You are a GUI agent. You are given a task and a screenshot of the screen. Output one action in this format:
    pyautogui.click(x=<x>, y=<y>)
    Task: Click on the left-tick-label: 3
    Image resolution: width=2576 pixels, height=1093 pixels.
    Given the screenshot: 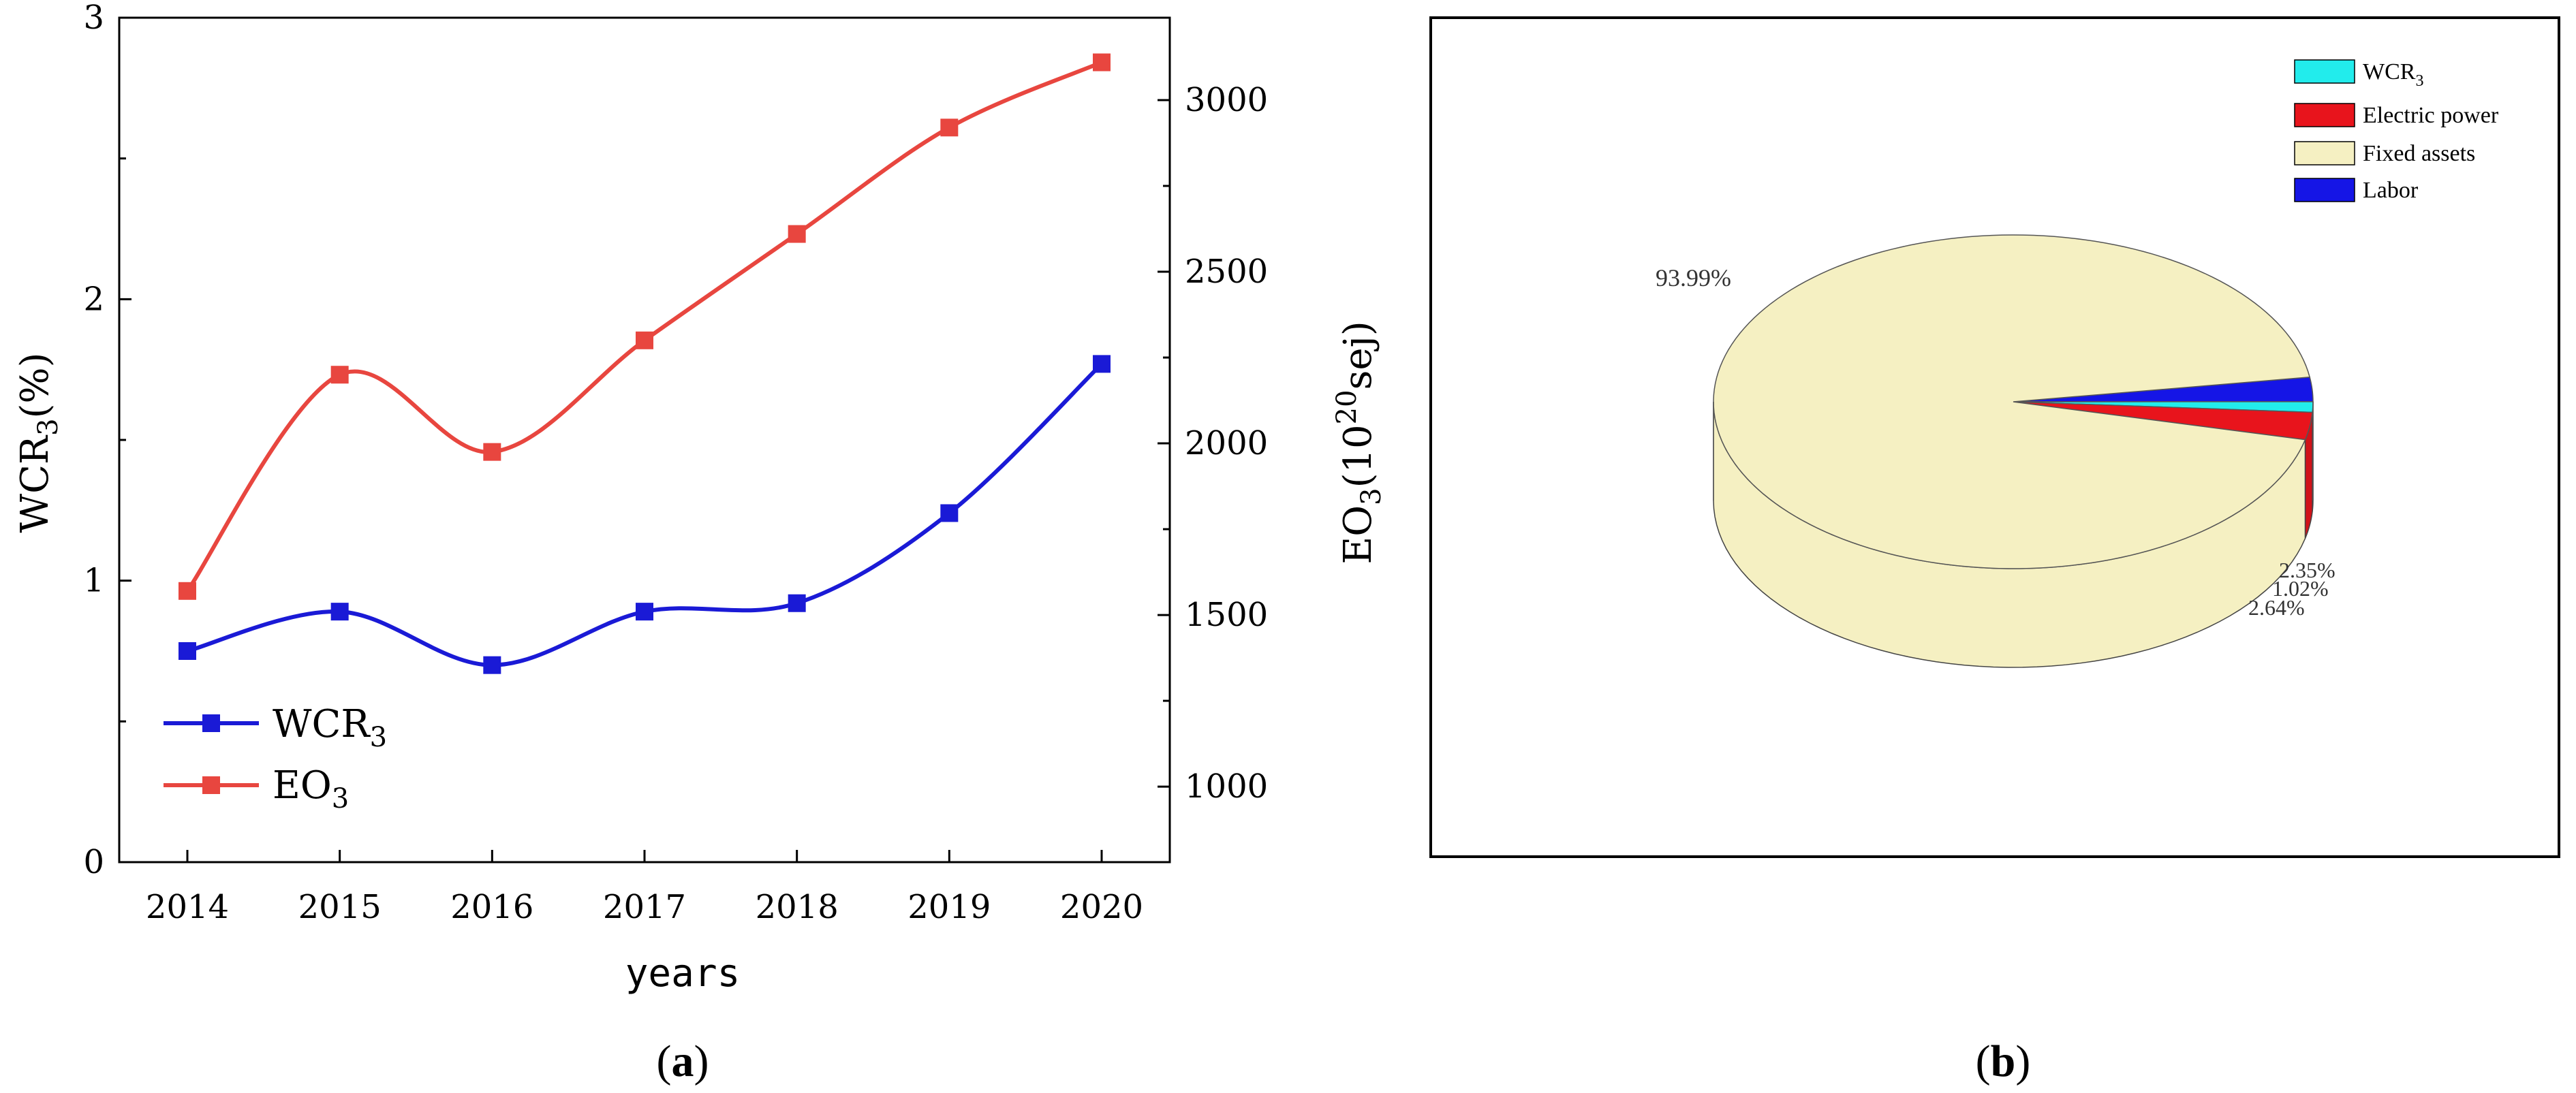 What is the action you would take?
    pyautogui.click(x=93, y=18)
    